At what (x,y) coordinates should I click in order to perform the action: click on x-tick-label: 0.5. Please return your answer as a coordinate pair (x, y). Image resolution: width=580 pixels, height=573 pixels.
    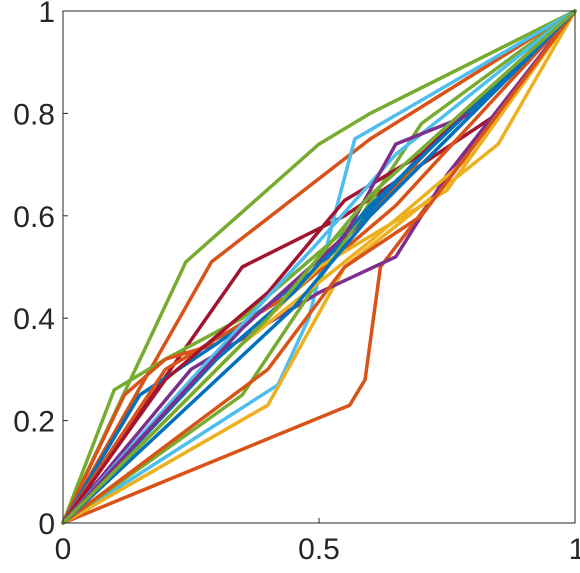
    Looking at the image, I should click on (319, 549).